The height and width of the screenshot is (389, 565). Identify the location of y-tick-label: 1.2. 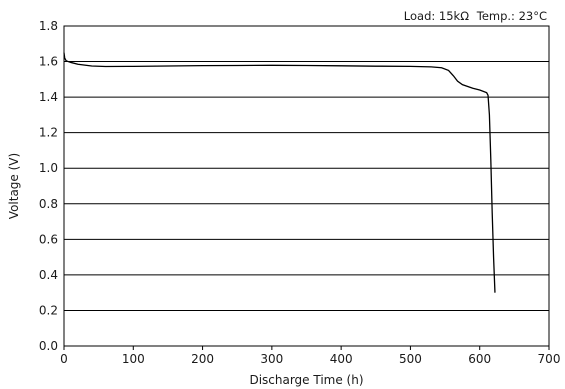
(48, 133).